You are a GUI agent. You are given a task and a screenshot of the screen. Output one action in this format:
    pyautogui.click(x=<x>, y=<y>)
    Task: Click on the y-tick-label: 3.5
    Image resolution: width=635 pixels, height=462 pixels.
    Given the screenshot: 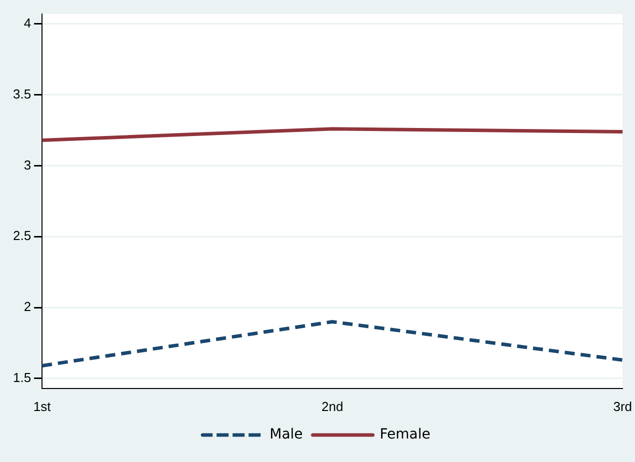 What is the action you would take?
    pyautogui.click(x=22, y=94)
    